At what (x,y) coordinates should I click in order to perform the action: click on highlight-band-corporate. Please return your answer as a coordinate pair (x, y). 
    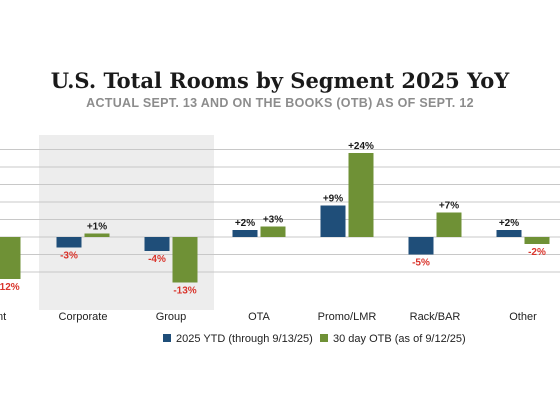
    Looking at the image, I should click on (126, 222).